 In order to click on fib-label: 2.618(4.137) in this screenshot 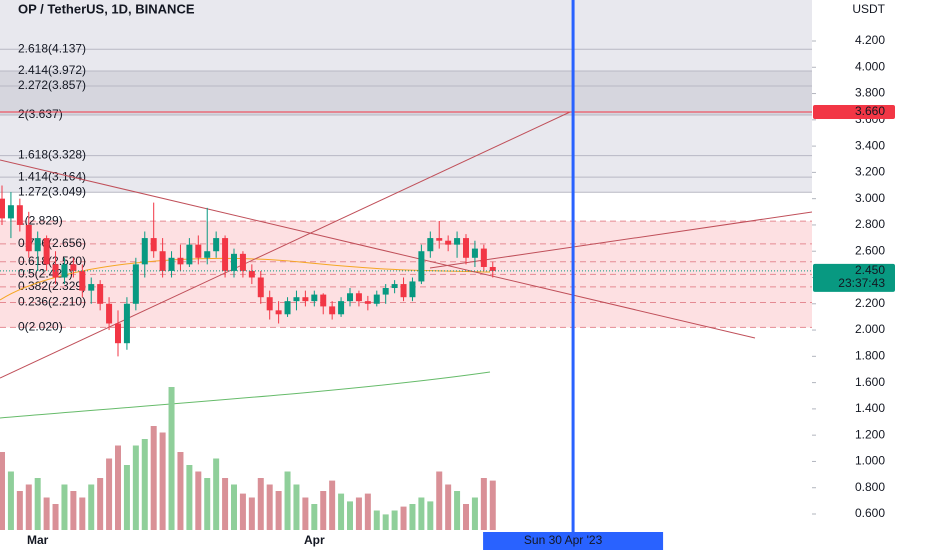, I will do `click(52, 48)`.